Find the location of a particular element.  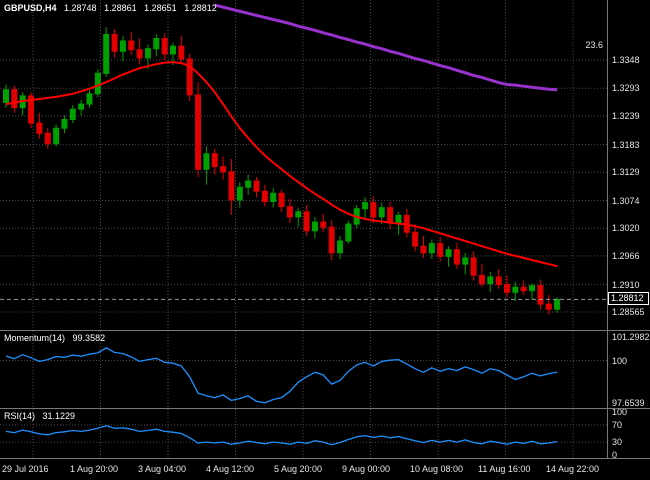

rsi-axis-label: 70 is located at coordinates (617, 424).